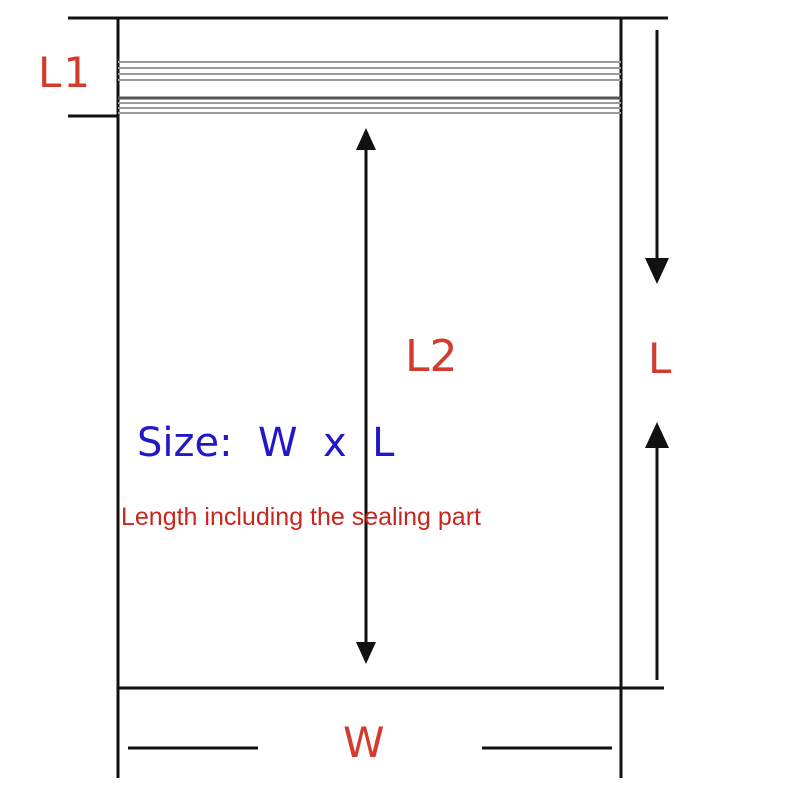 Image resolution: width=800 pixels, height=800 pixels. I want to click on w-label: W, so click(364, 742).